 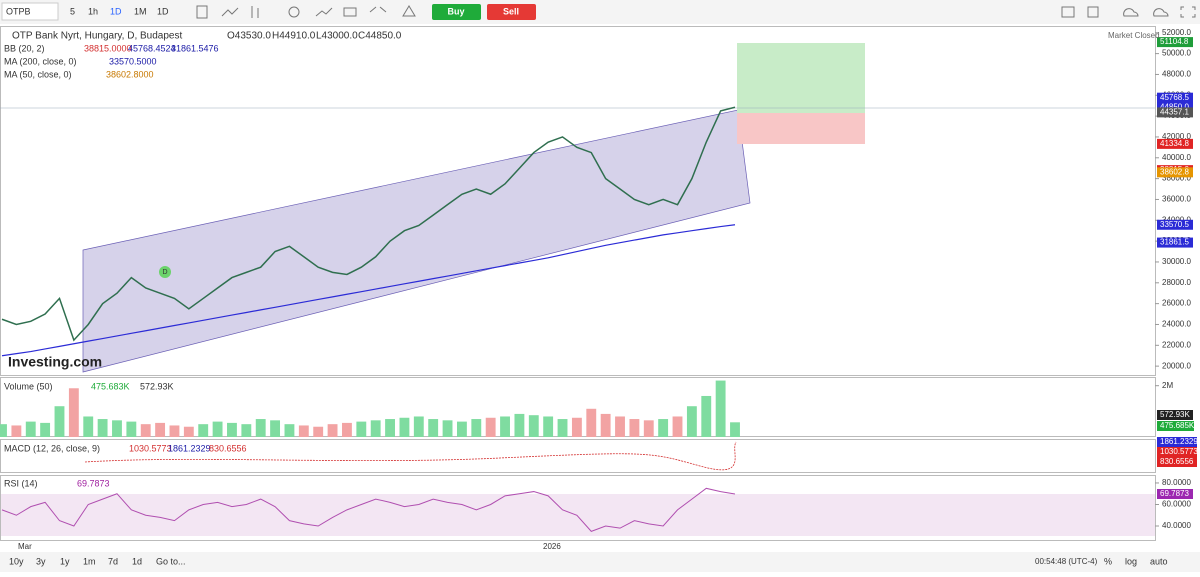 I want to click on range-button: 10y, so click(x=16, y=561).